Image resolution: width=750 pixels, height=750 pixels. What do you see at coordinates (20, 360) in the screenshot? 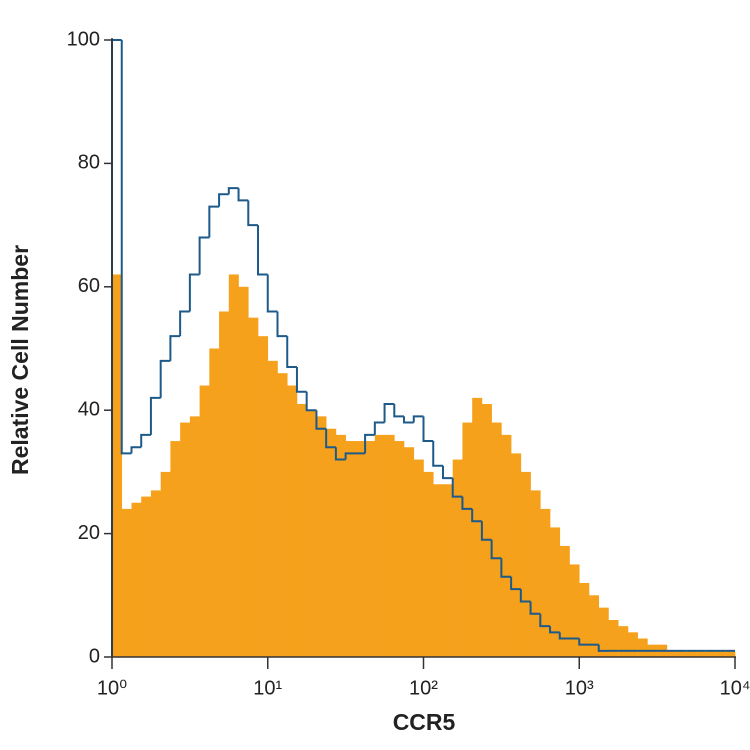
I see `y-axis-title: Relative Cell Number` at bounding box center [20, 360].